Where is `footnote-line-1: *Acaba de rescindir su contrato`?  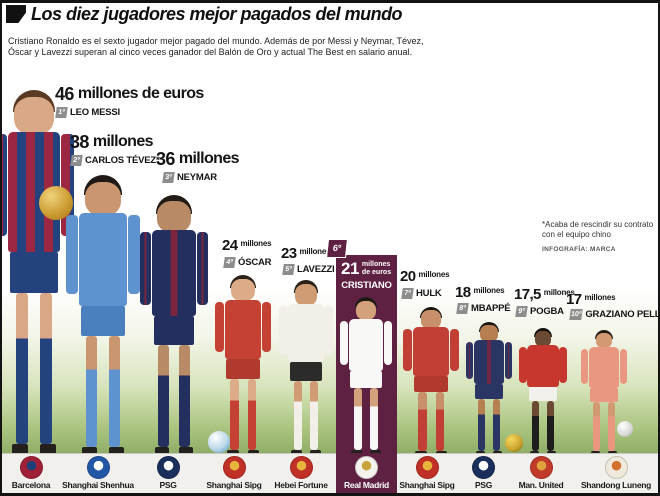
footnote-line-1: *Acaba de rescindir su contrato is located at coordinates (598, 224).